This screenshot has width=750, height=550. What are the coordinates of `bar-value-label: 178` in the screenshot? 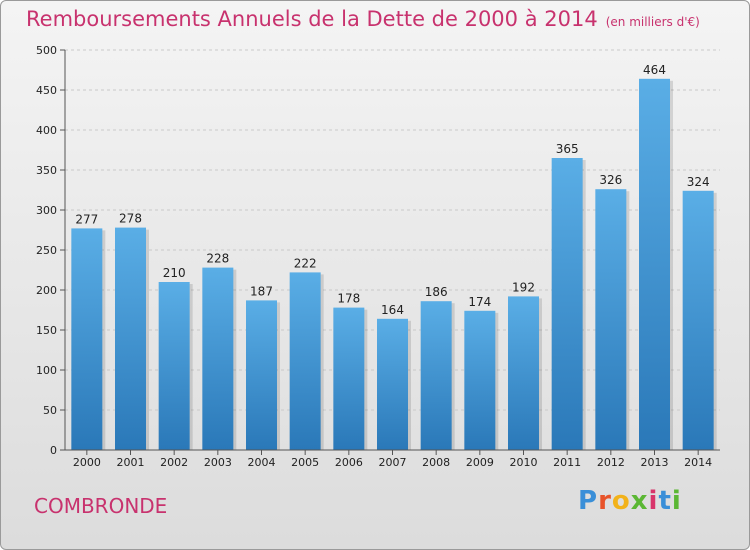 It's located at (348, 299).